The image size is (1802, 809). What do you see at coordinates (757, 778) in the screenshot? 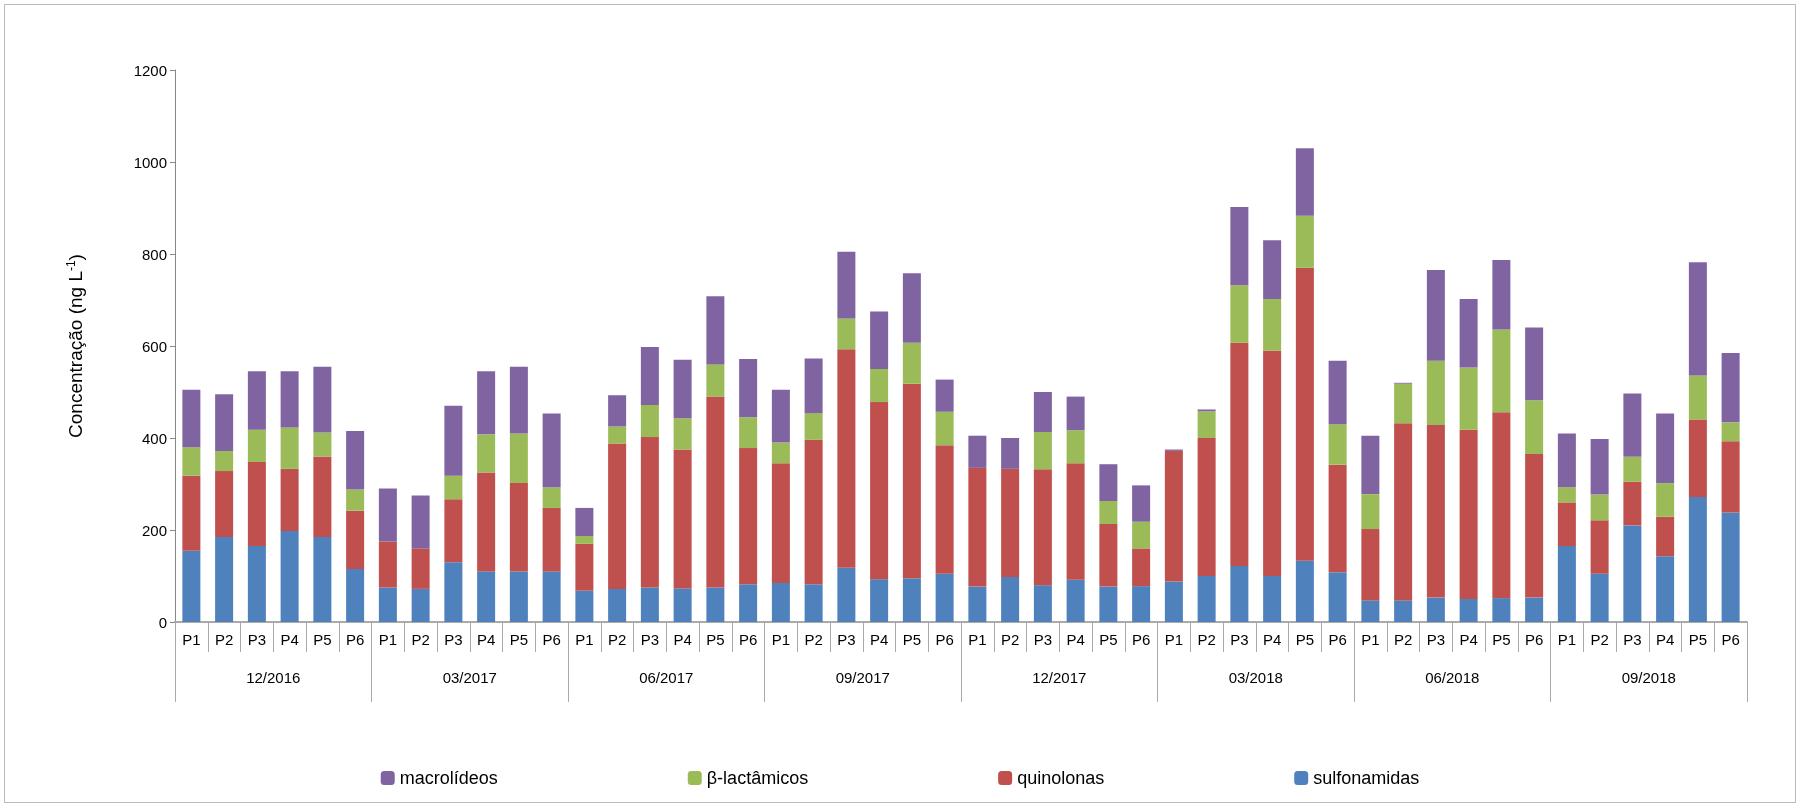
I see `legend-label: β-lactâmicos` at bounding box center [757, 778].